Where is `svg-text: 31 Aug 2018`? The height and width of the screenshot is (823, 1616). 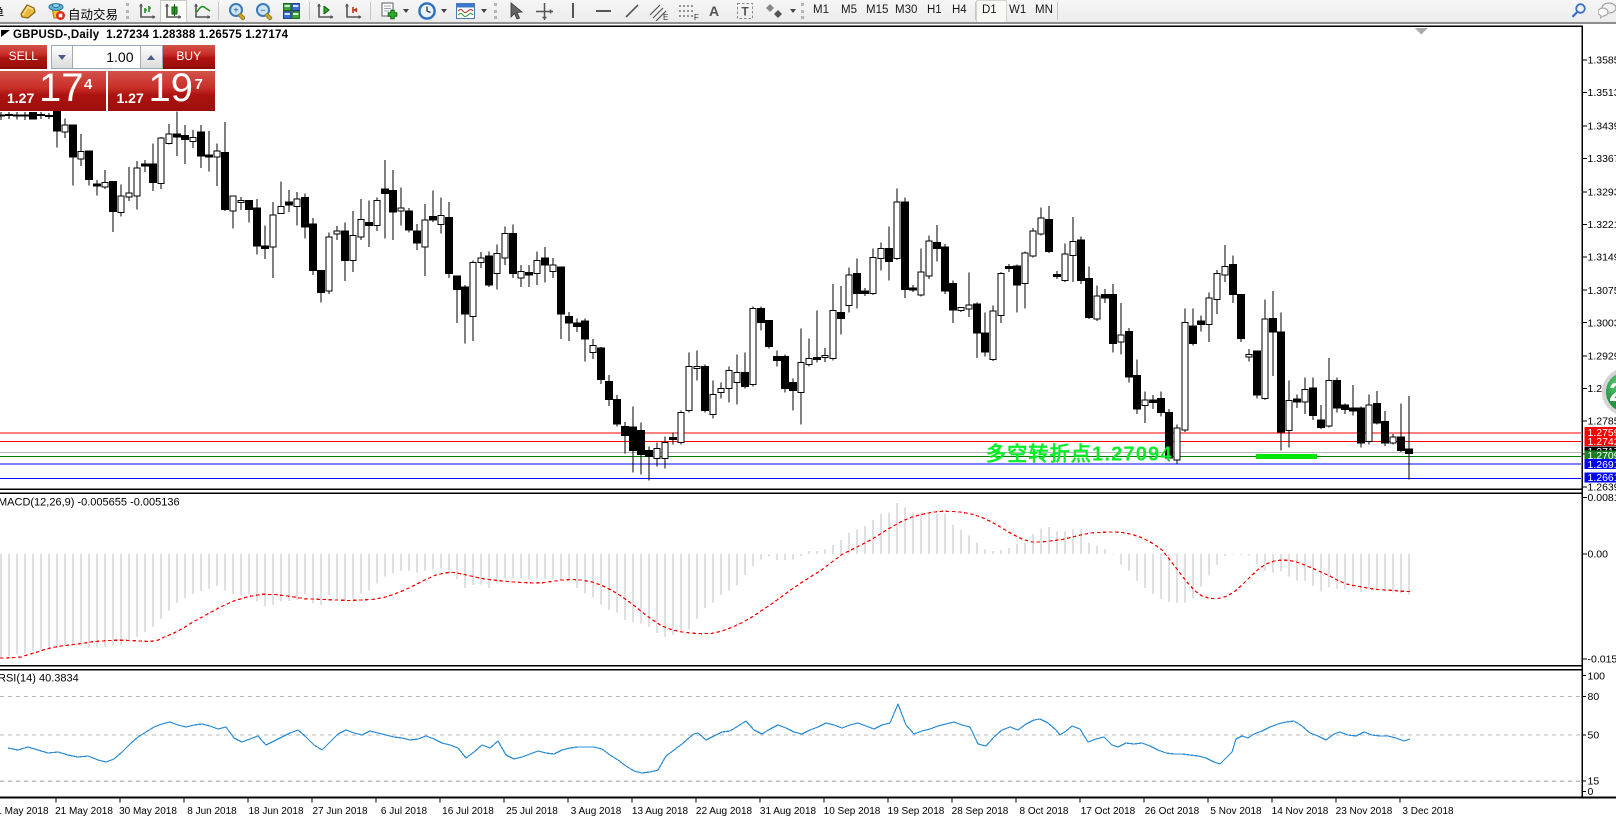 svg-text: 31 Aug 2018 is located at coordinates (788, 811).